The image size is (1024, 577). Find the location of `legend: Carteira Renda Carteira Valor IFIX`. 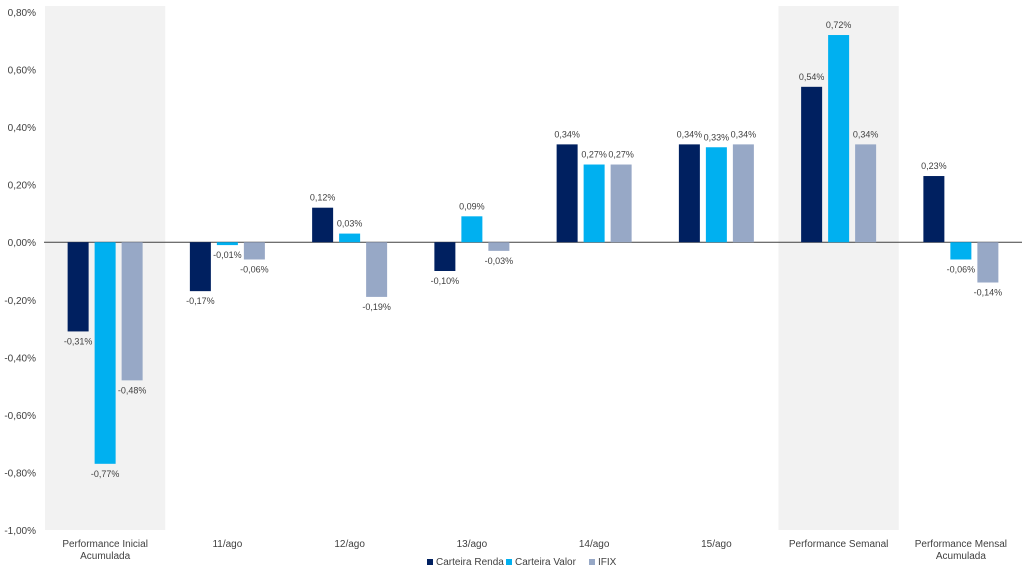

legend: Carteira Renda Carteira Valor IFIX is located at coordinates (522, 562).